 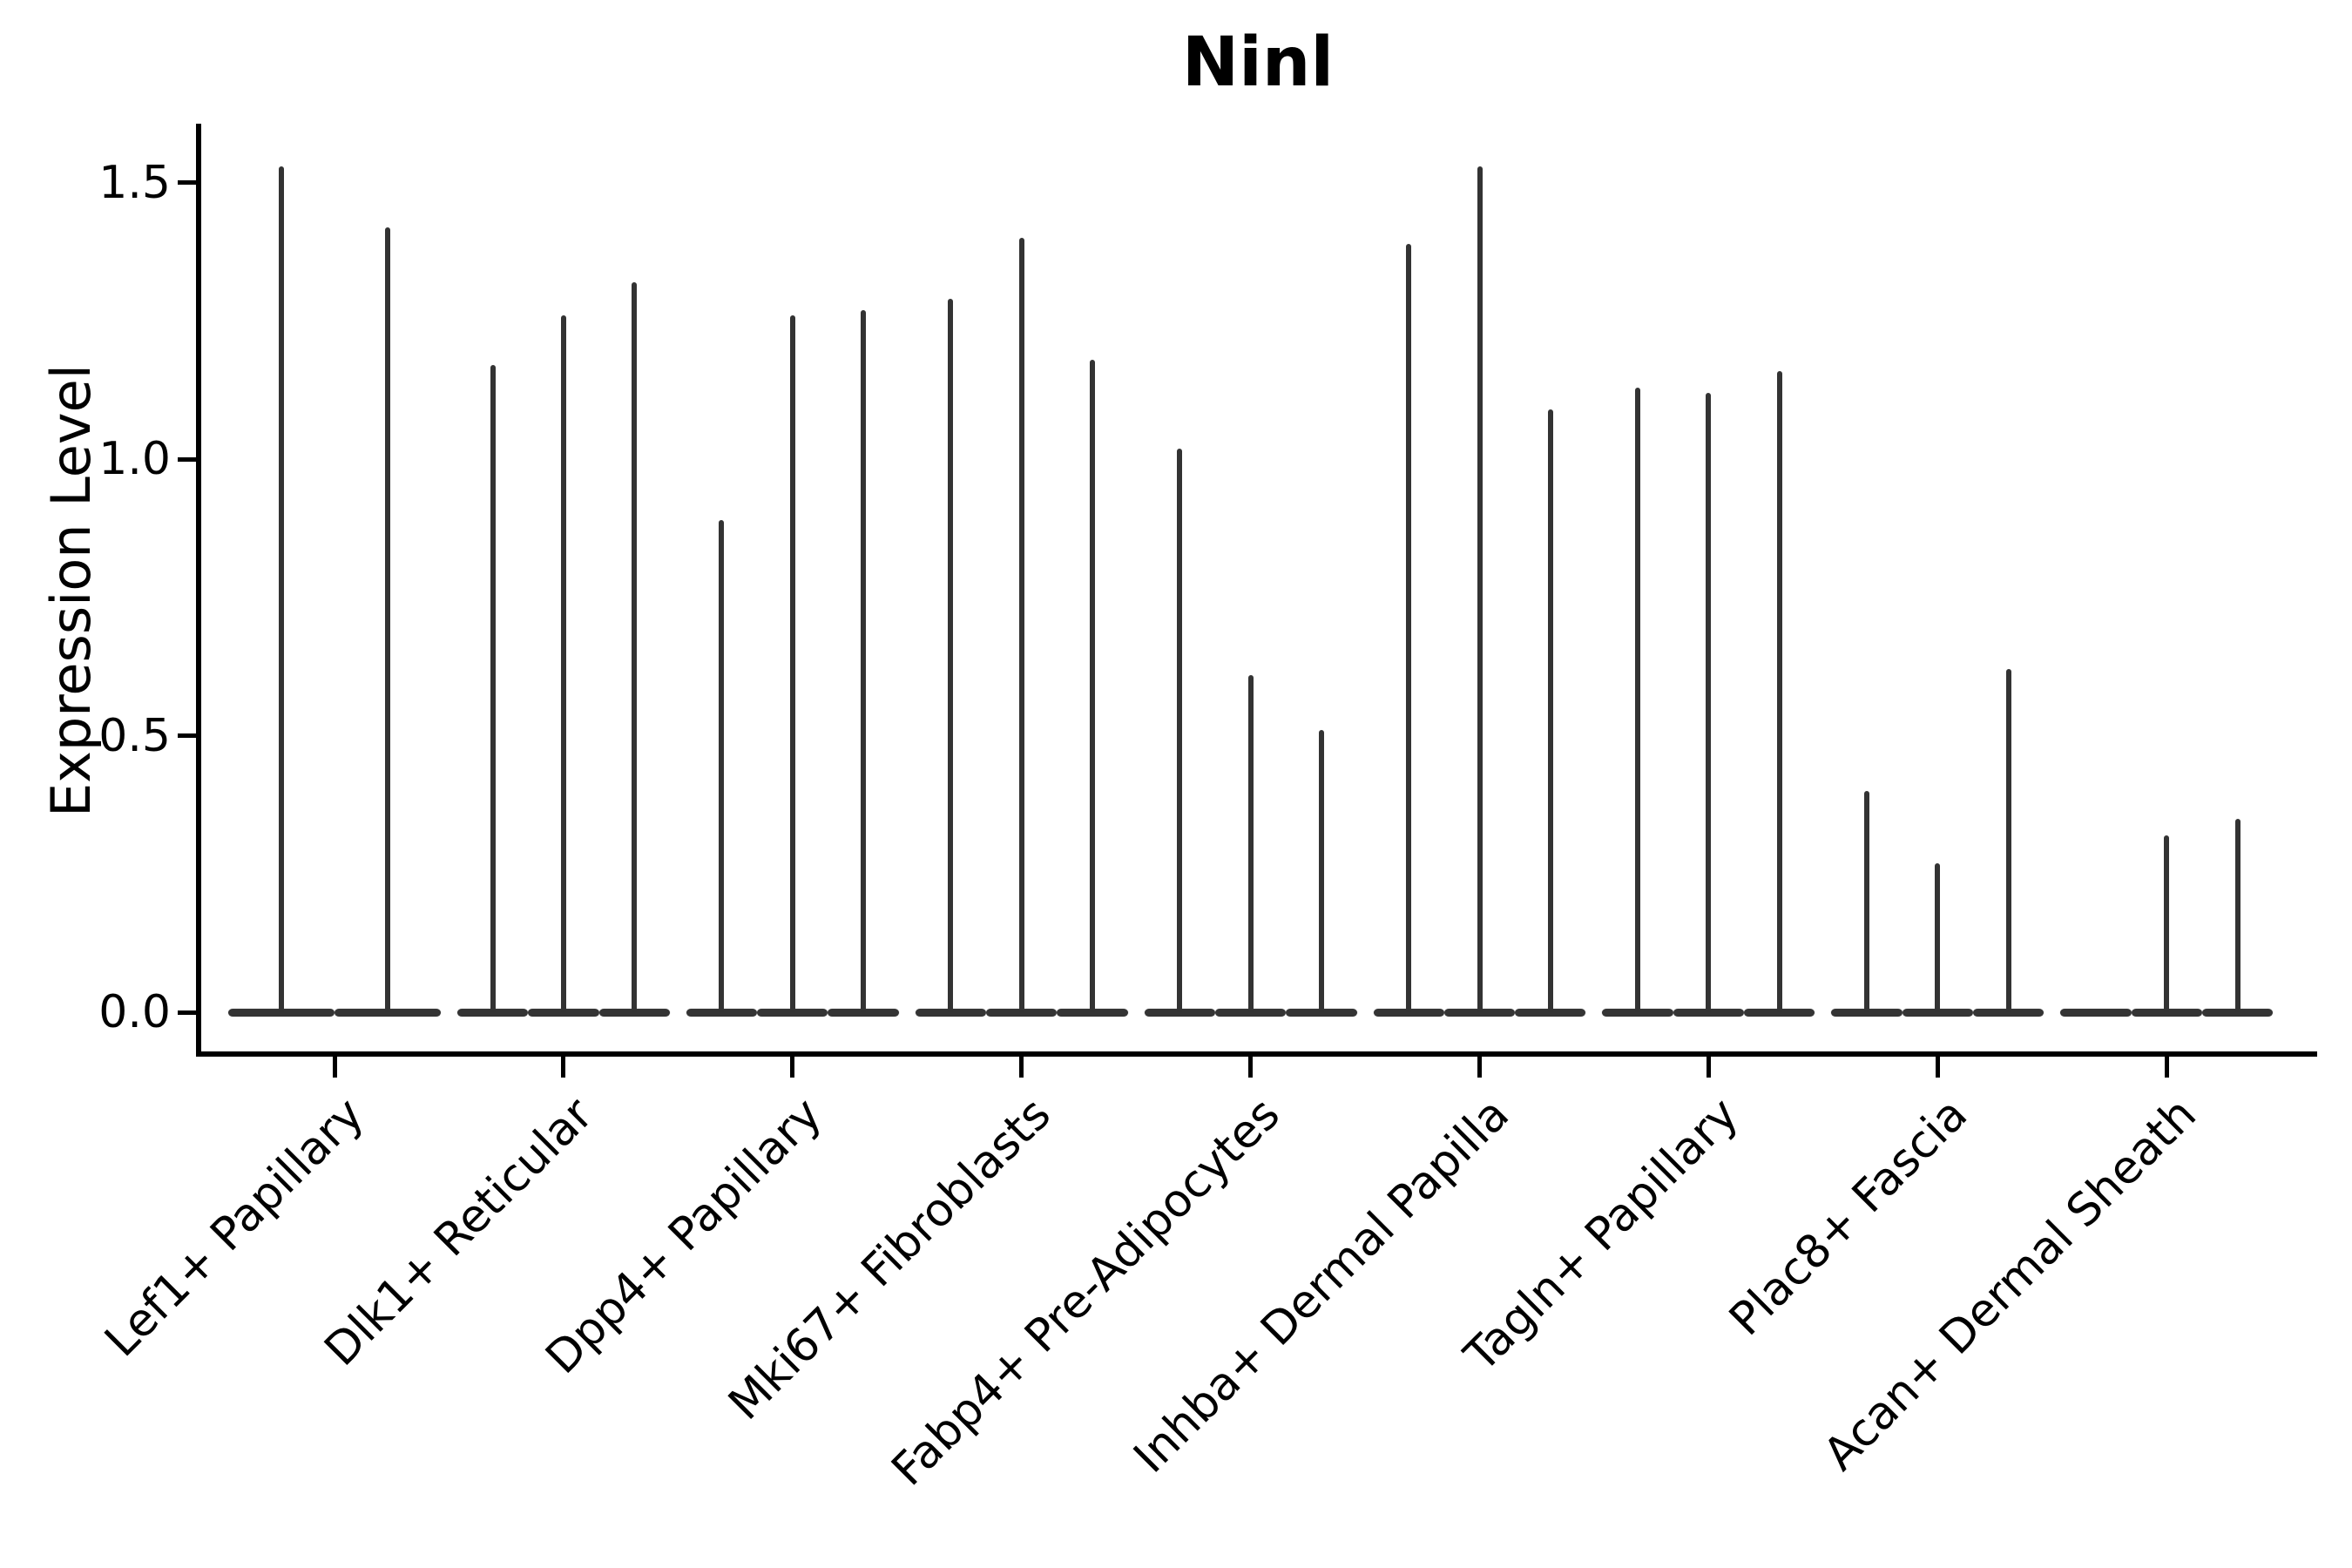 What do you see at coordinates (2010, 1284) in the screenshot?
I see `x-tick-label: Acan+ Dermal Sheath` at bounding box center [2010, 1284].